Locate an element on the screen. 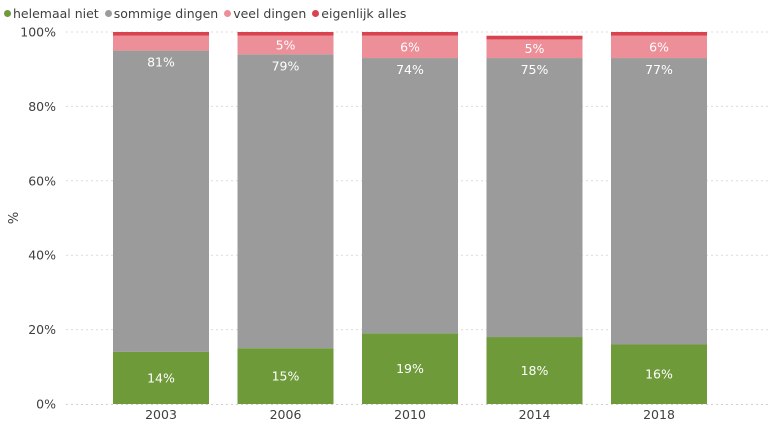 Image resolution: width=768 pixels, height=432 pixels. data-label-2003-sommige-dingen: 81% is located at coordinates (161, 62).